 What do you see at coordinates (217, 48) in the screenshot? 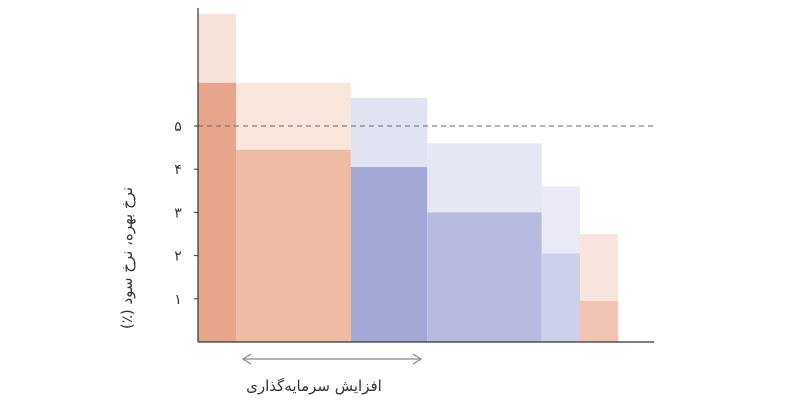
I see `bar-1-range` at bounding box center [217, 48].